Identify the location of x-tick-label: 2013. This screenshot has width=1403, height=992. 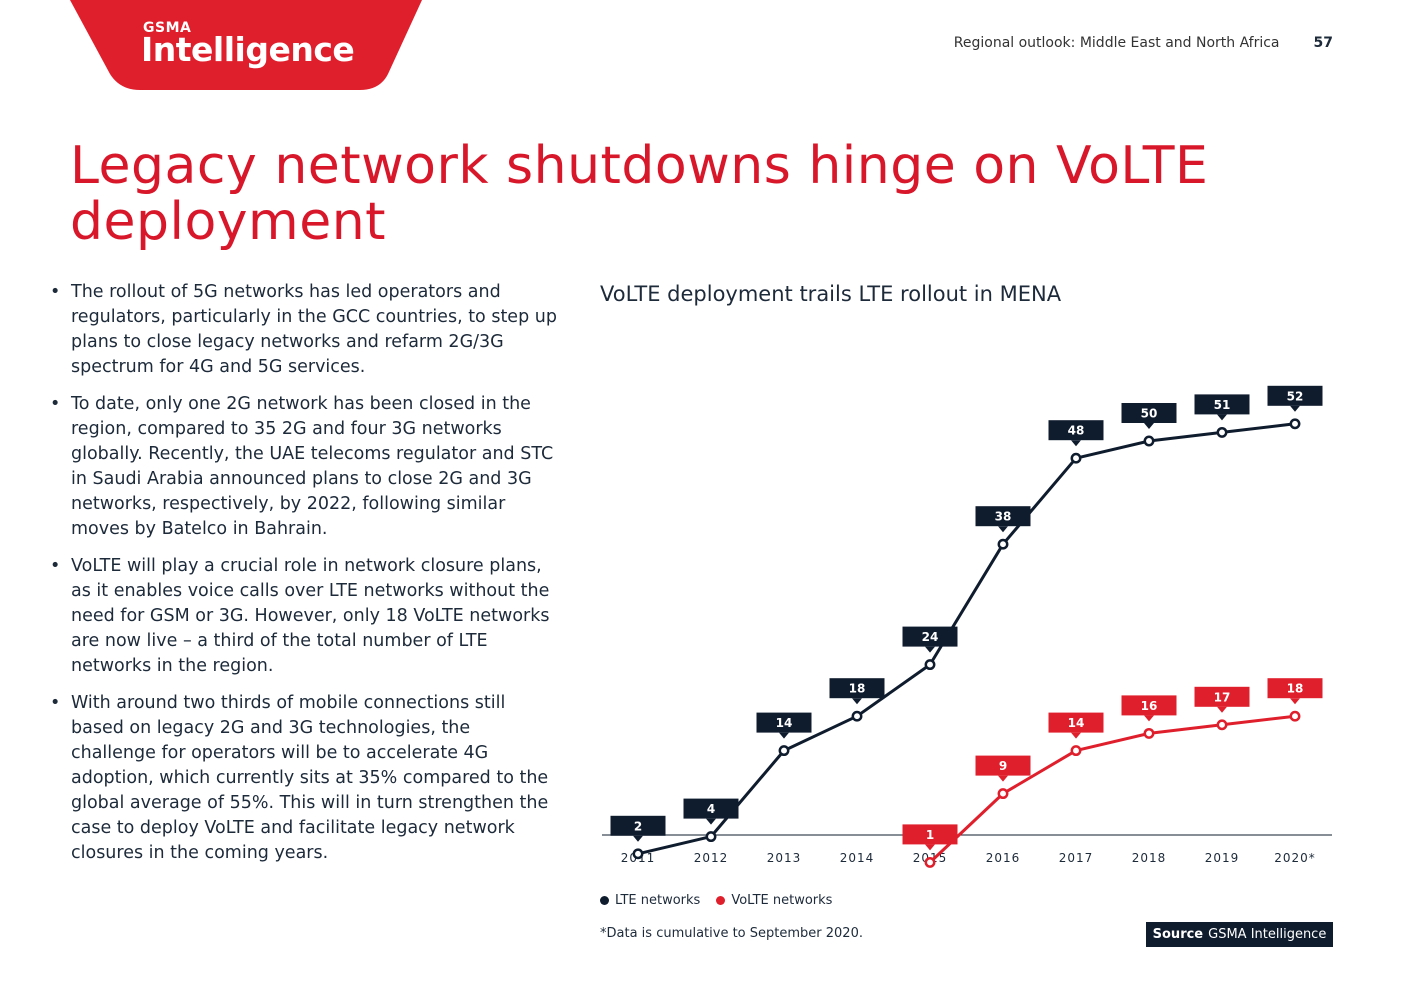
(784, 858).